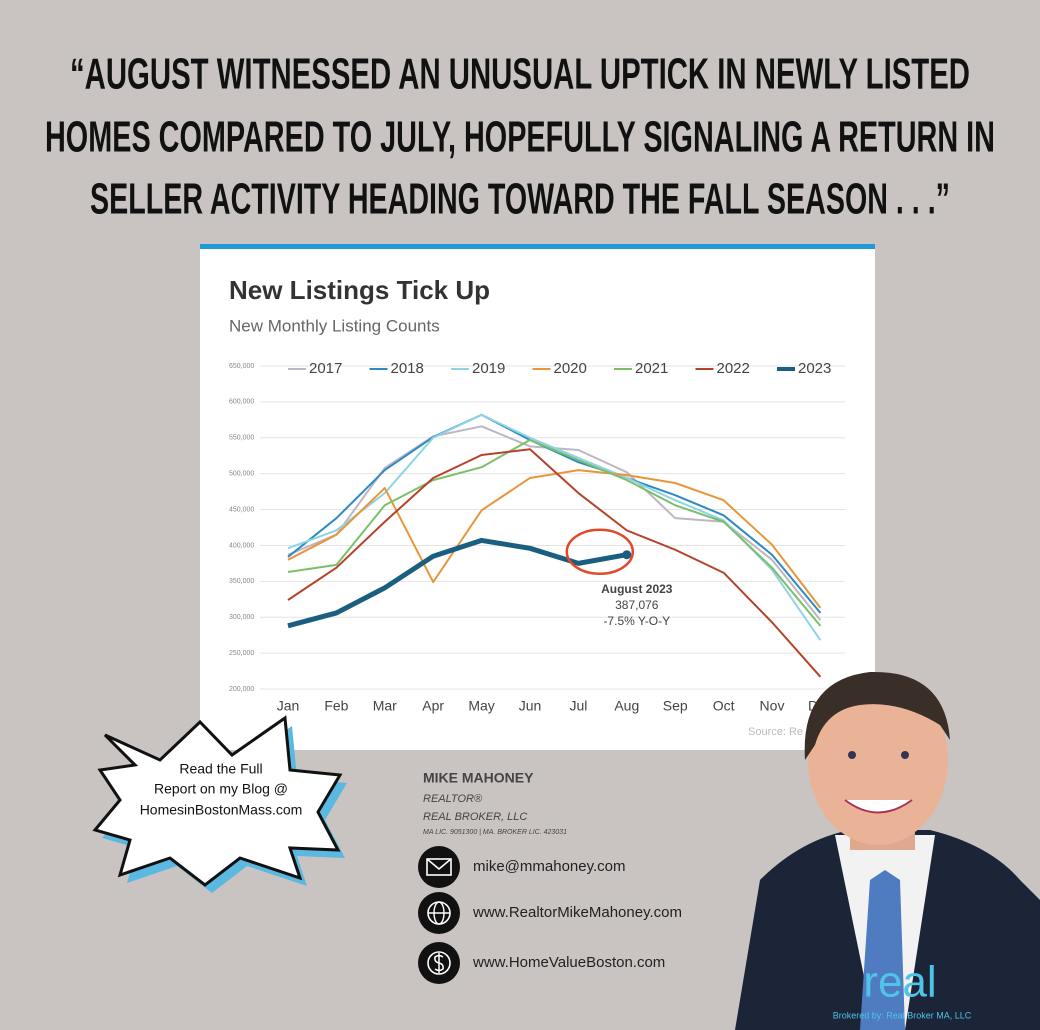 The image size is (1040, 1030). Describe the element at coordinates (241, 617) in the screenshot. I see `y-tick-label: 300,000` at that location.